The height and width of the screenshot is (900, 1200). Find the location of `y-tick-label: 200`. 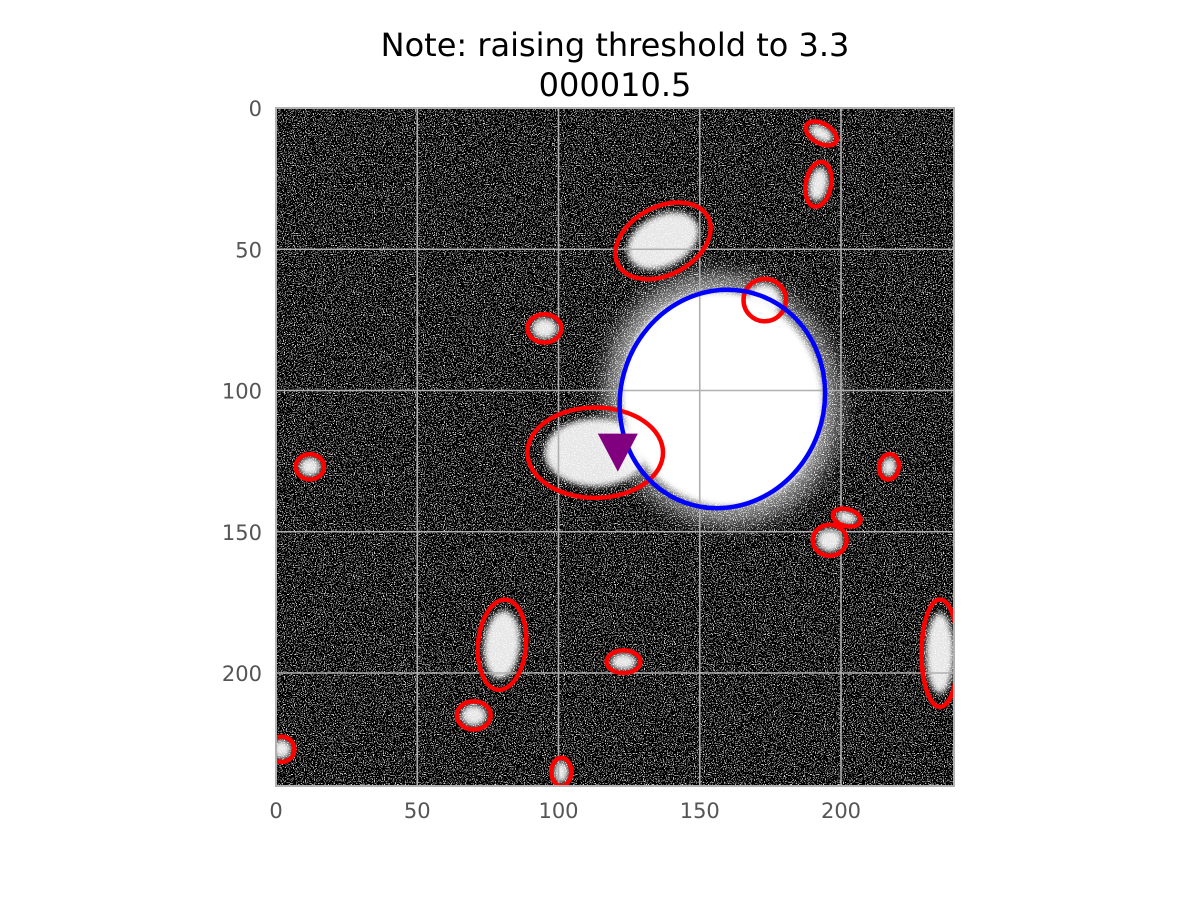

y-tick-label: 200 is located at coordinates (242, 674).